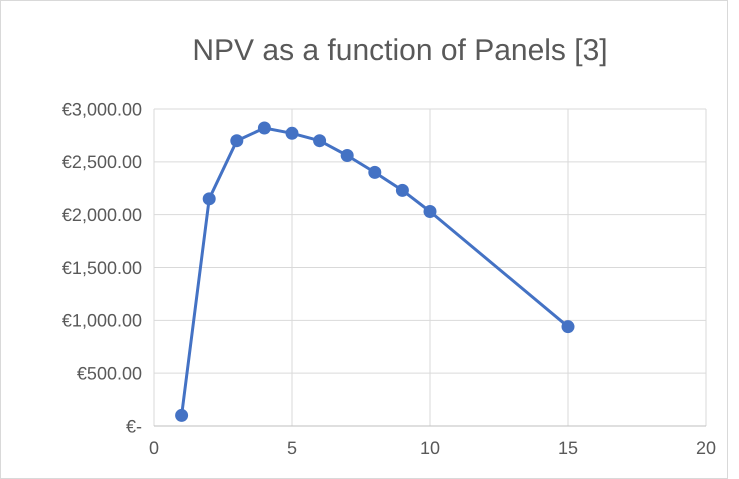 The width and height of the screenshot is (739, 479). Describe the element at coordinates (706, 448) in the screenshot. I see `x-tick-label: 20` at that location.